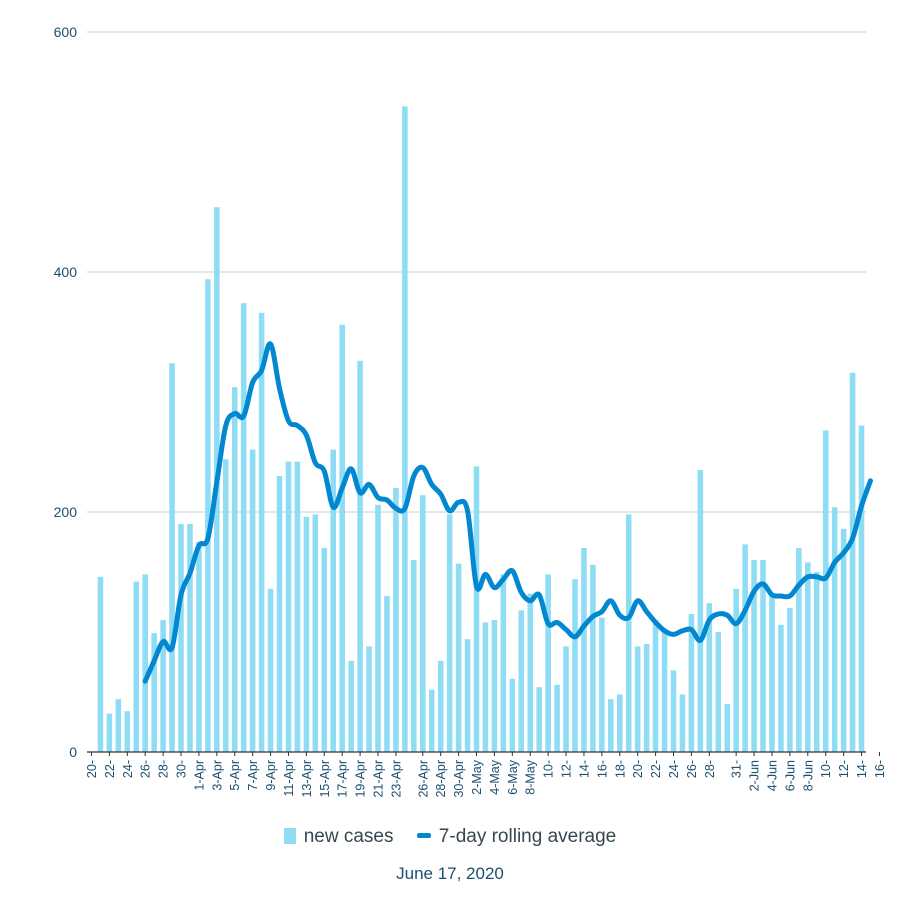 The image size is (900, 900). What do you see at coordinates (531, 776) in the screenshot?
I see `x-tick-label: 8-May` at bounding box center [531, 776].